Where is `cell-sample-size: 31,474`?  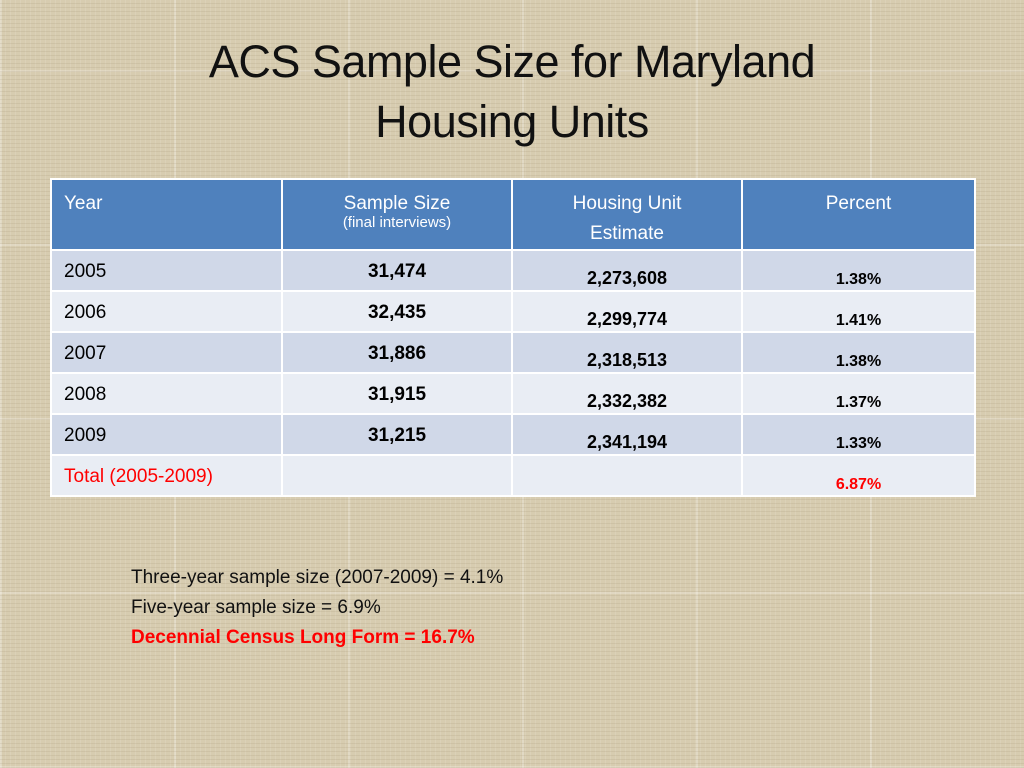
cell-sample-size: 31,474 is located at coordinates (397, 270).